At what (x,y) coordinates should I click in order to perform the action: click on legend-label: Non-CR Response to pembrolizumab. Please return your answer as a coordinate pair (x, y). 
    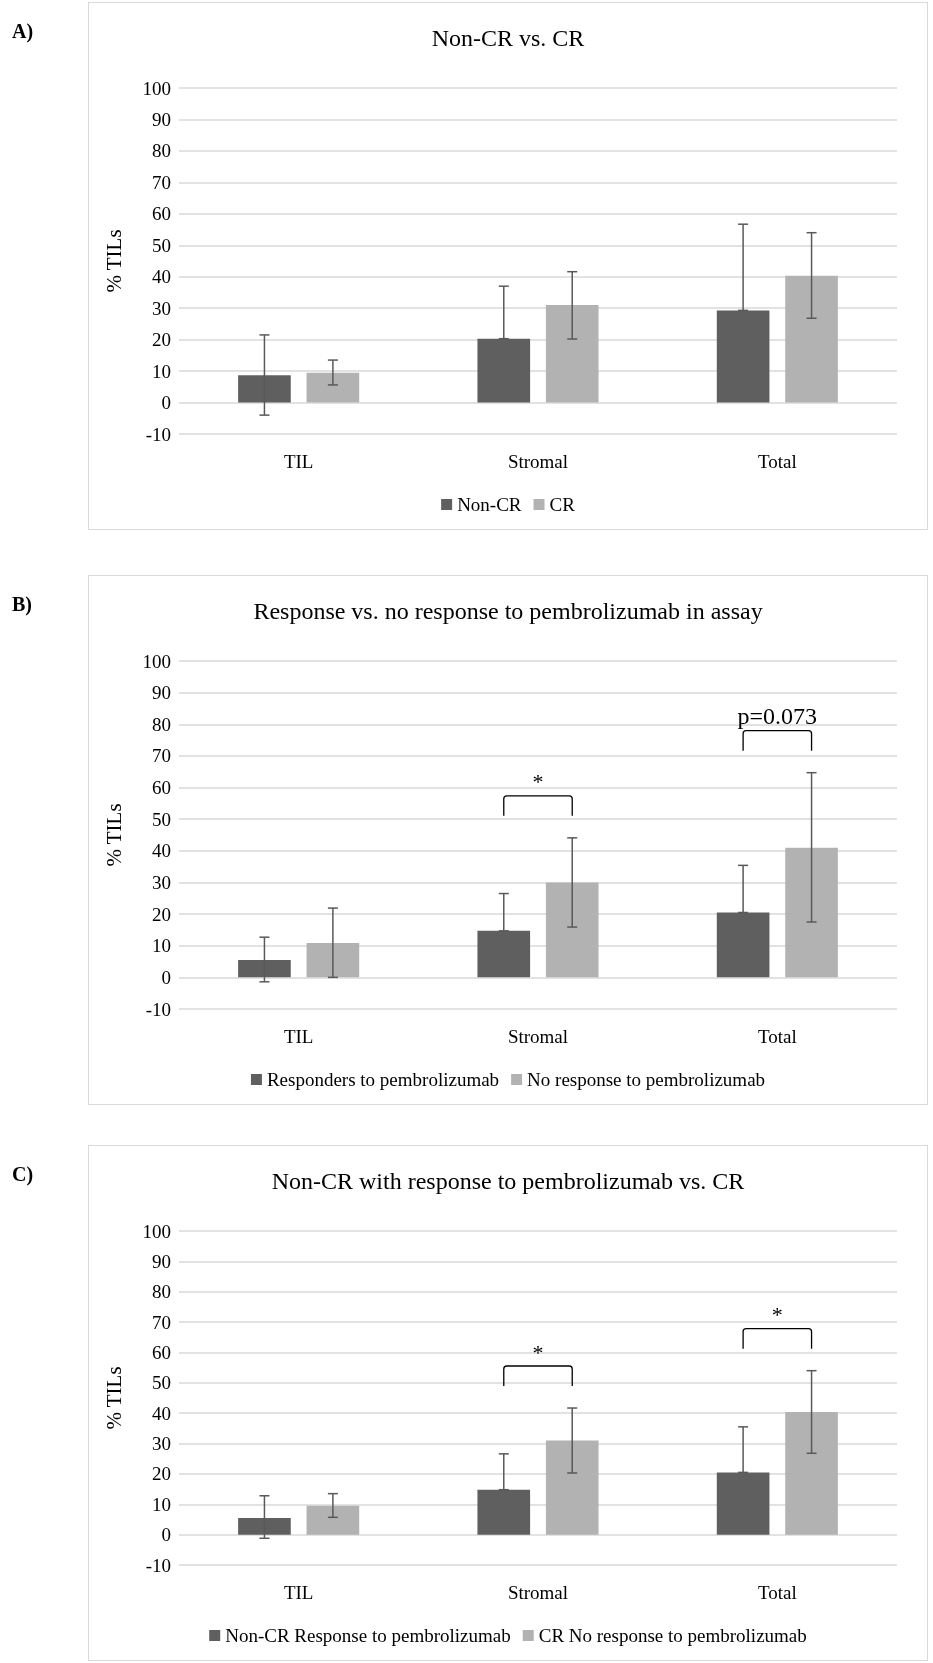
    Looking at the image, I should click on (368, 1635).